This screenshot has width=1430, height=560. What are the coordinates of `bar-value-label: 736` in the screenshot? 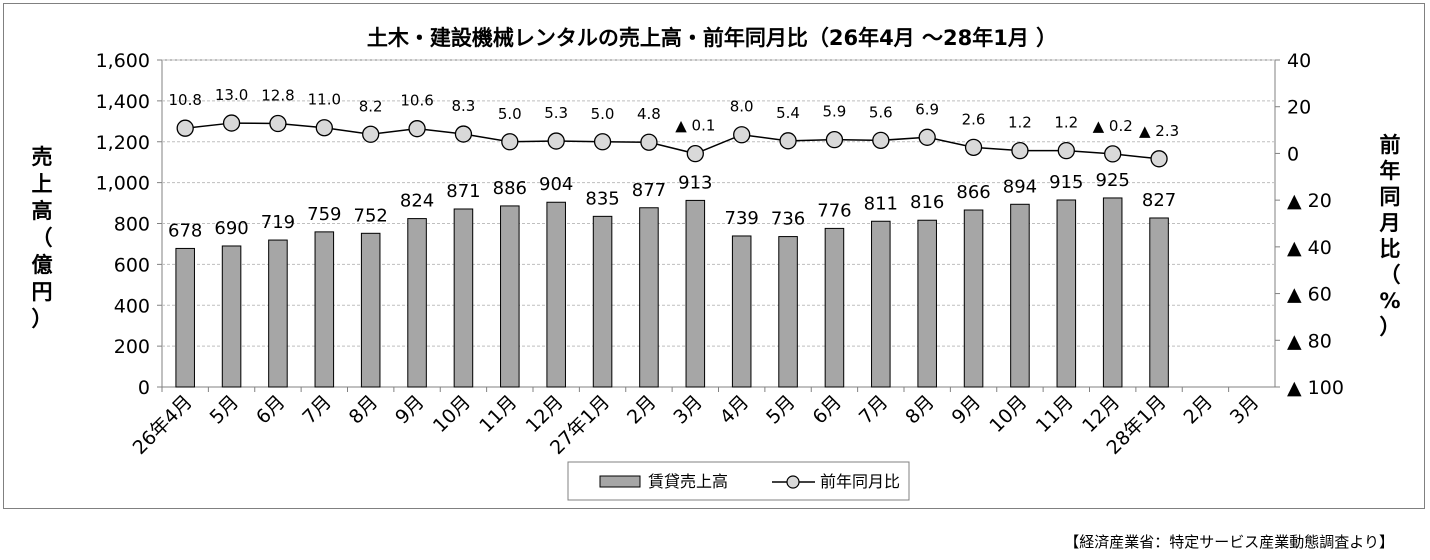 It's located at (788, 219).